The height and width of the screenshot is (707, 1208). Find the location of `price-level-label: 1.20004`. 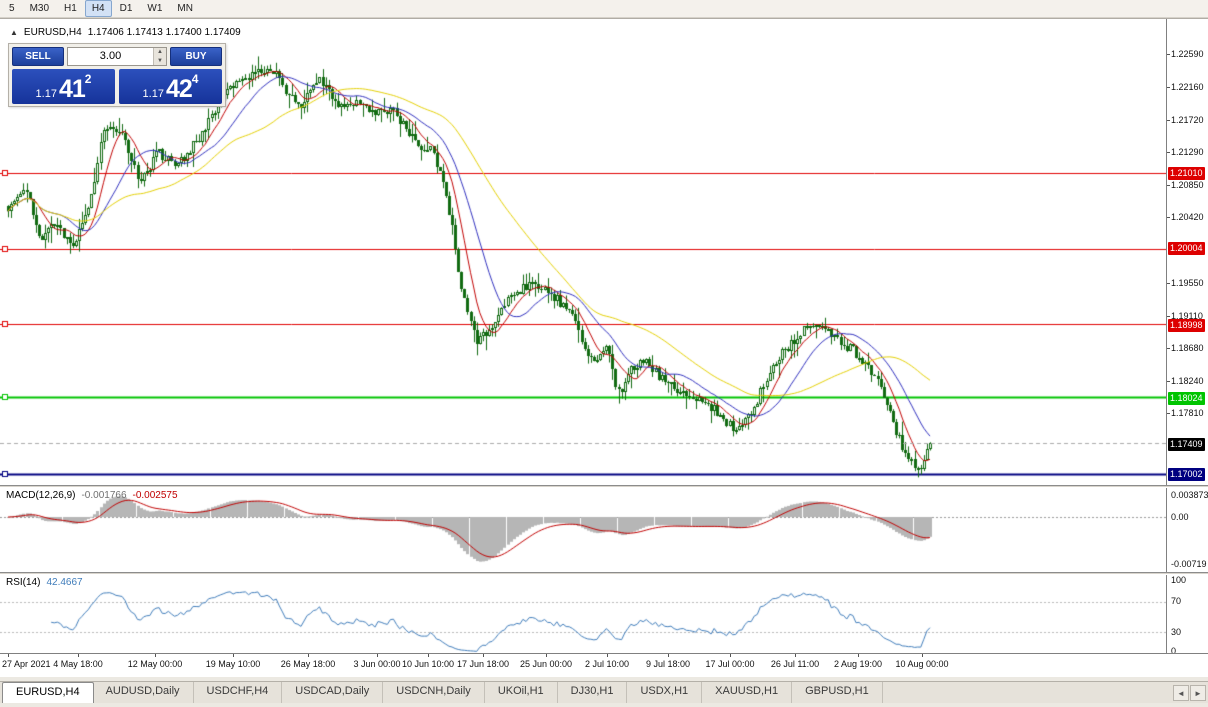

price-level-label: 1.20004 is located at coordinates (1186, 248).